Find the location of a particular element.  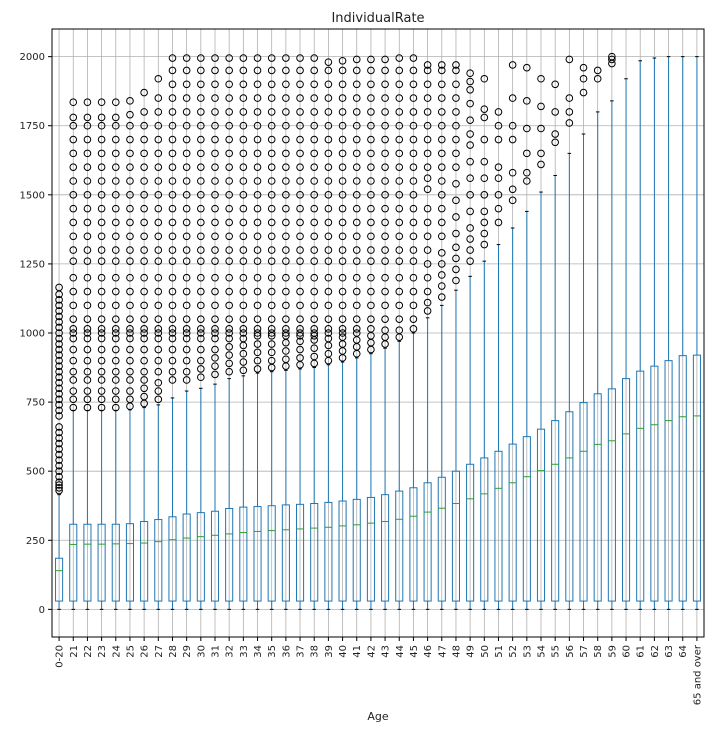

x-tick-label: 58 is located at coordinates (598, 651).